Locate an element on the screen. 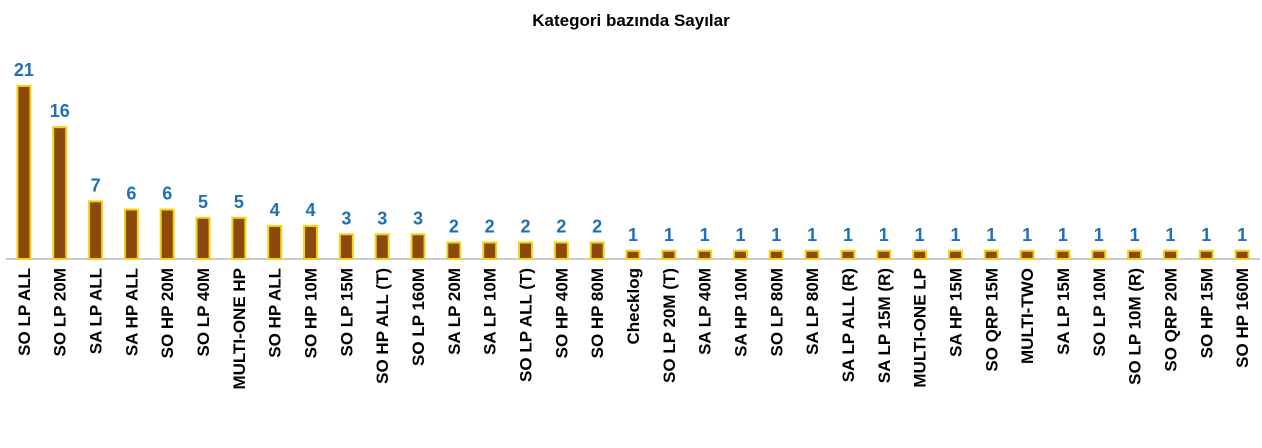  x-tick-label: SO LP 80M is located at coordinates (776, 312).